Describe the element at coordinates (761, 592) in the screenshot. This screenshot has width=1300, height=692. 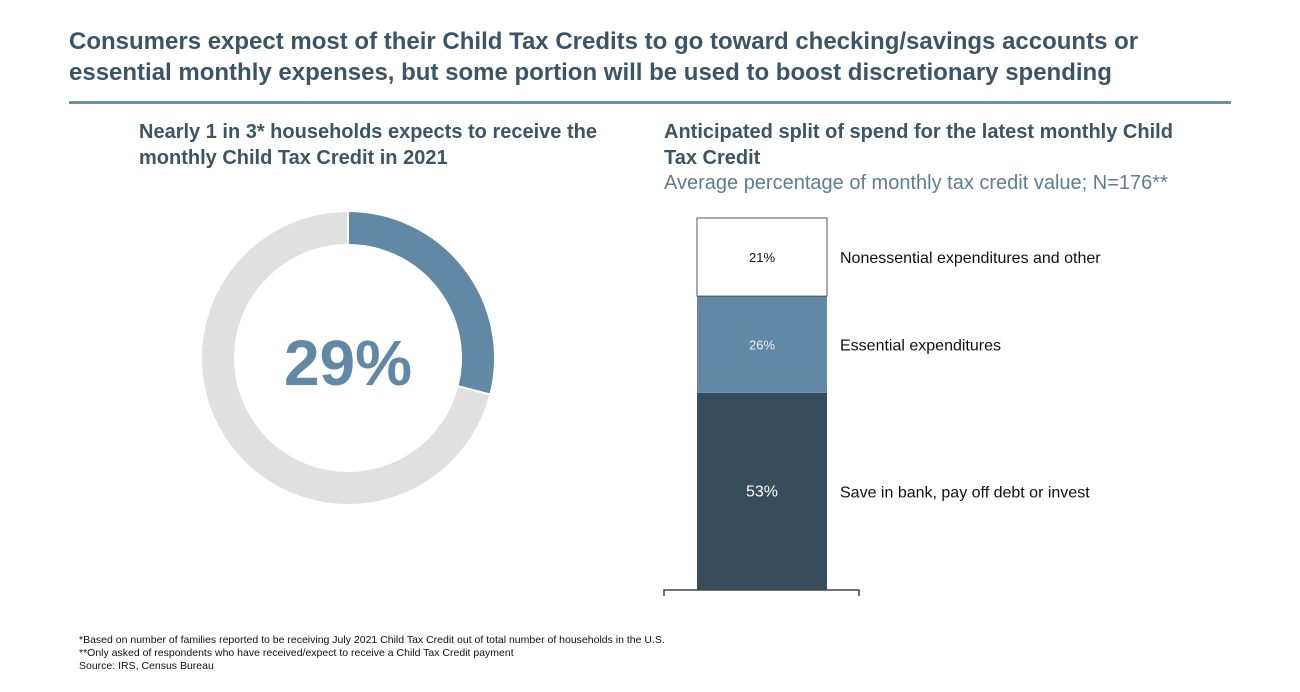
I see `x-axis` at that location.